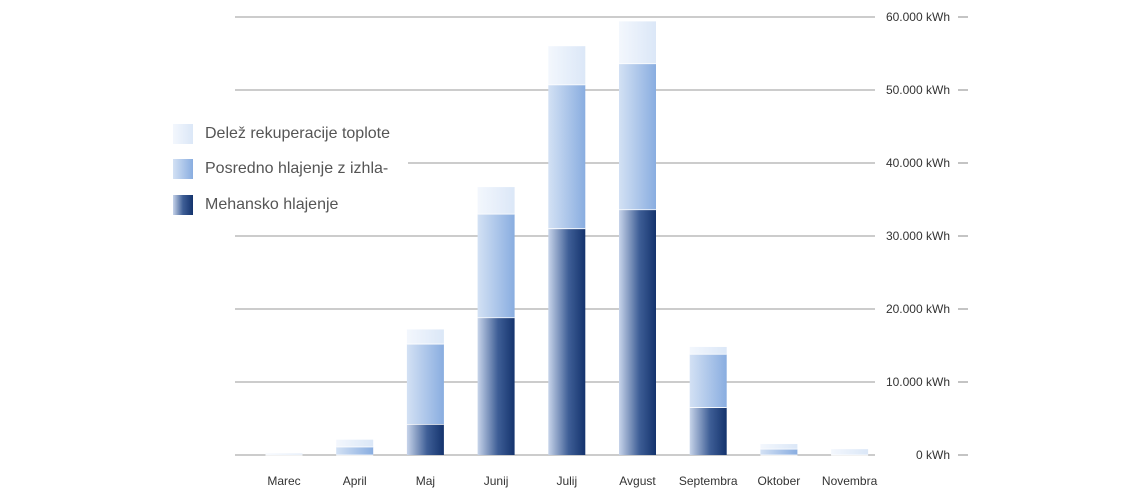  What do you see at coordinates (183, 133) in the screenshot?
I see `legend-swatch-heat-recovery` at bounding box center [183, 133].